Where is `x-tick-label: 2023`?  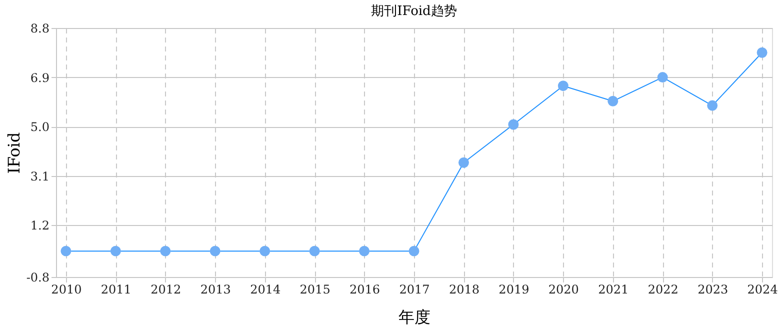
x-tick-label: 2023 is located at coordinates (713, 289).